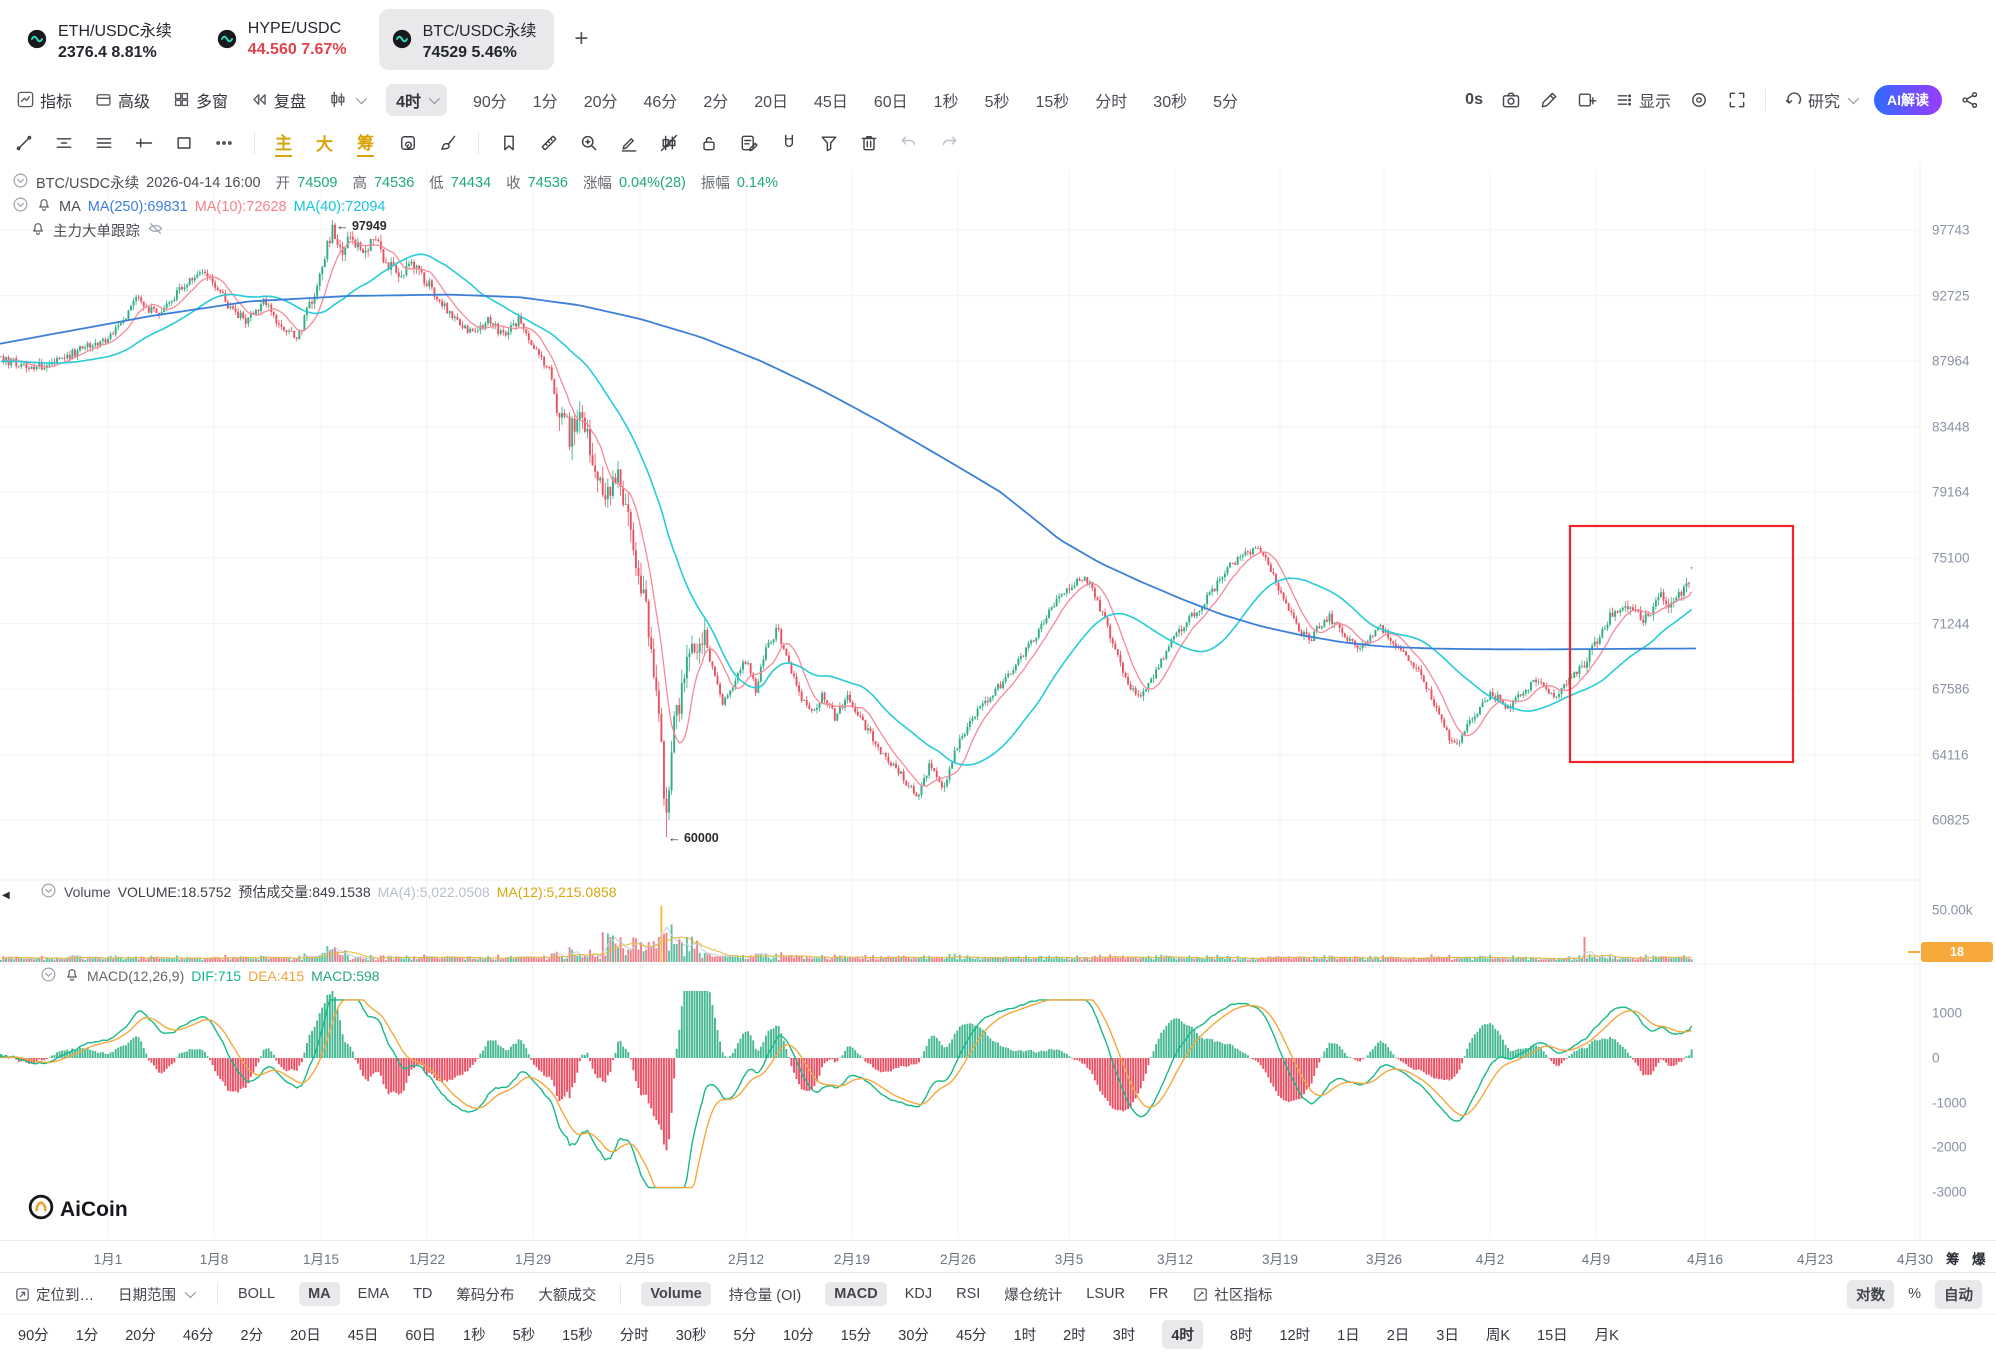 This screenshot has width=1996, height=1353. What do you see at coordinates (1241, 1336) in the screenshot?
I see `timeframe-8时-button: 8时` at bounding box center [1241, 1336].